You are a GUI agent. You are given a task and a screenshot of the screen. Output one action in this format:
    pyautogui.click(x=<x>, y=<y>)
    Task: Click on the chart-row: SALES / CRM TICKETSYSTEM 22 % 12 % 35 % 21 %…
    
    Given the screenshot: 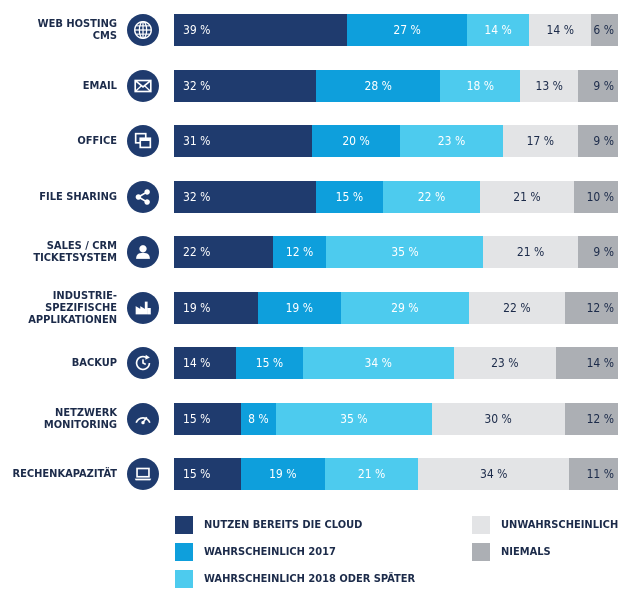 What is the action you would take?
    pyautogui.click(x=315, y=252)
    